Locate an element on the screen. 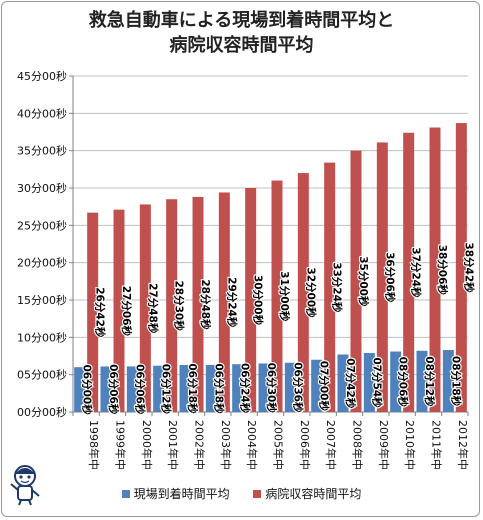 The width and height of the screenshot is (483, 520). data-label-hospital: 35分00秒 is located at coordinates (363, 281).